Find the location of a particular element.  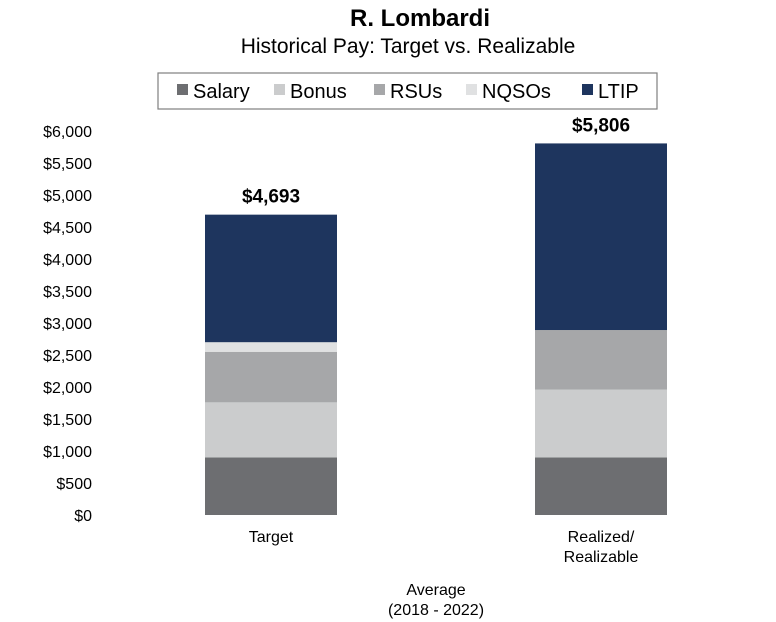

chart-title: R. Lombardi is located at coordinates (420, 18).